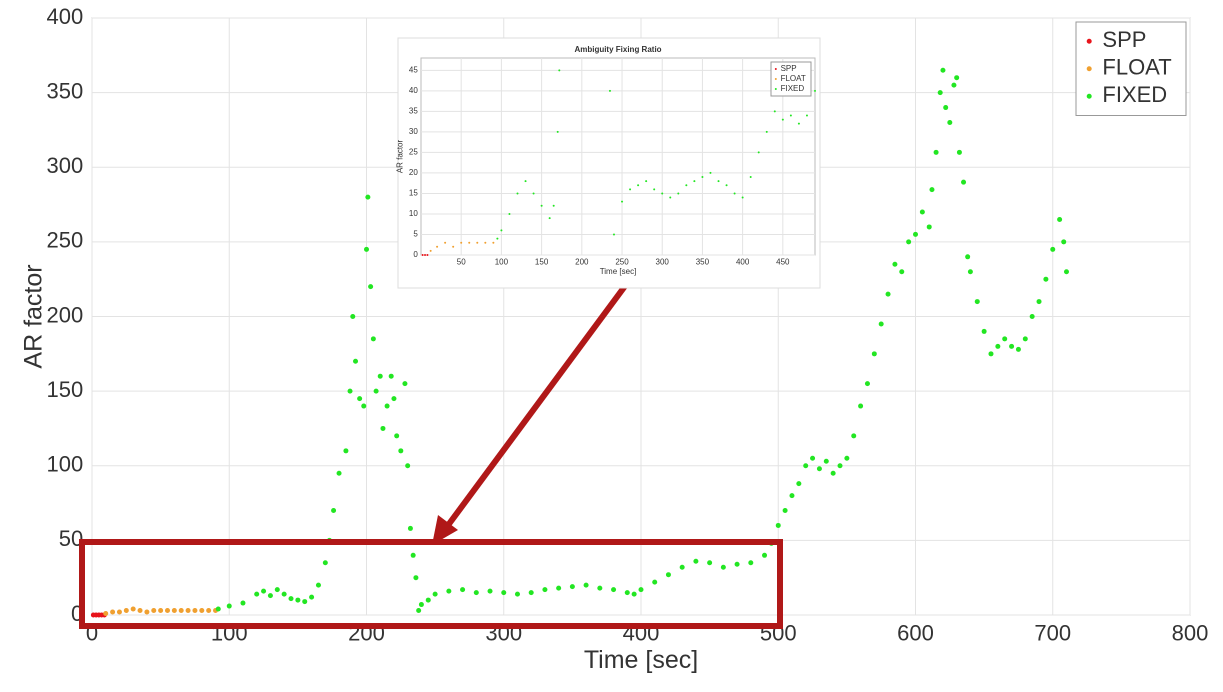 The width and height of the screenshot is (1223, 692). I want to click on x-axis-label: Time [sec], so click(618, 271).